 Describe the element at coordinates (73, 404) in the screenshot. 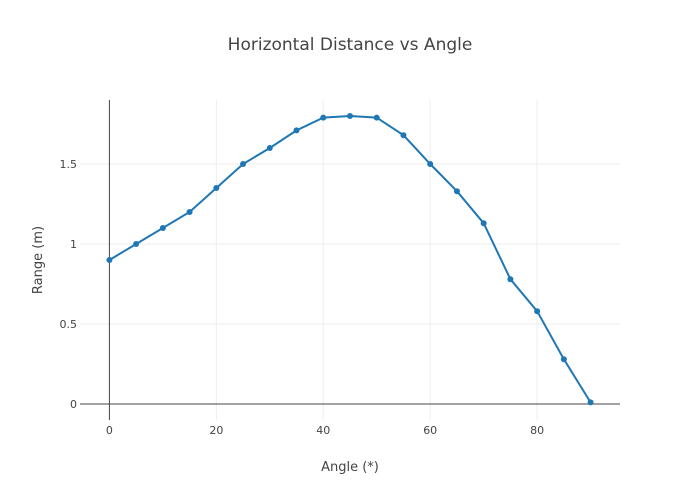

I see `y-tick-label: 0` at that location.